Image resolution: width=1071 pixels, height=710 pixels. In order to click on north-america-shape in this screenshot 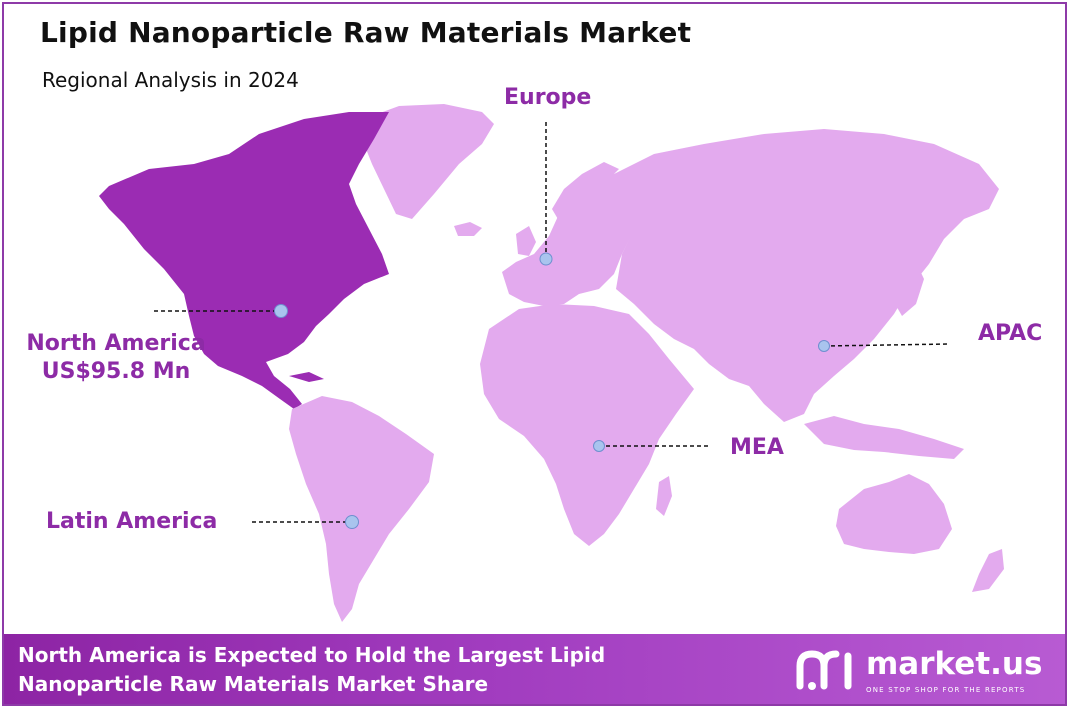, I will do `click(244, 260)`.